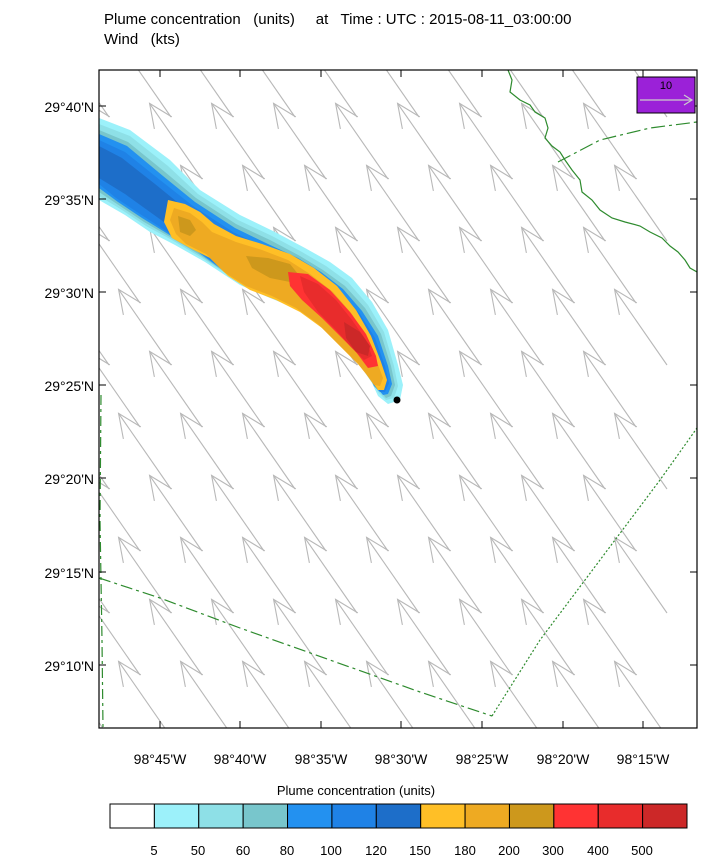 Image resolution: width=712 pixels, height=868 pixels. Describe the element at coordinates (376, 850) in the screenshot. I see `colorbar-label-120: 120` at that location.